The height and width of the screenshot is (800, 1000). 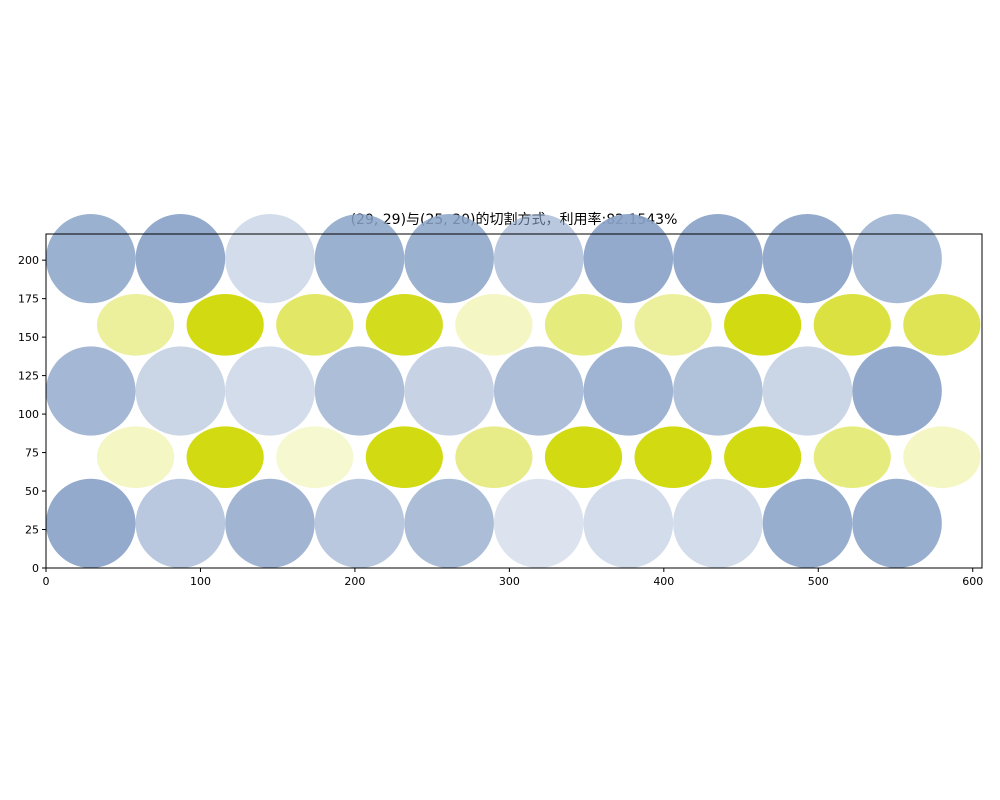 What do you see at coordinates (32, 453) in the screenshot?
I see `y-tick-label-3: 75` at bounding box center [32, 453].